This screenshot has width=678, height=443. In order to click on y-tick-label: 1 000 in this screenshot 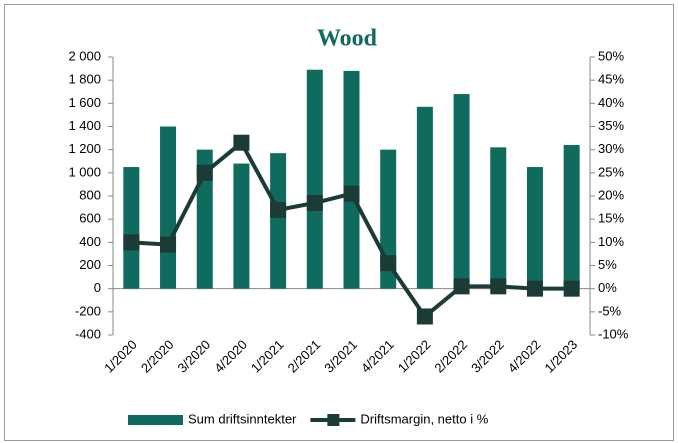, I will do `click(84, 171)`.